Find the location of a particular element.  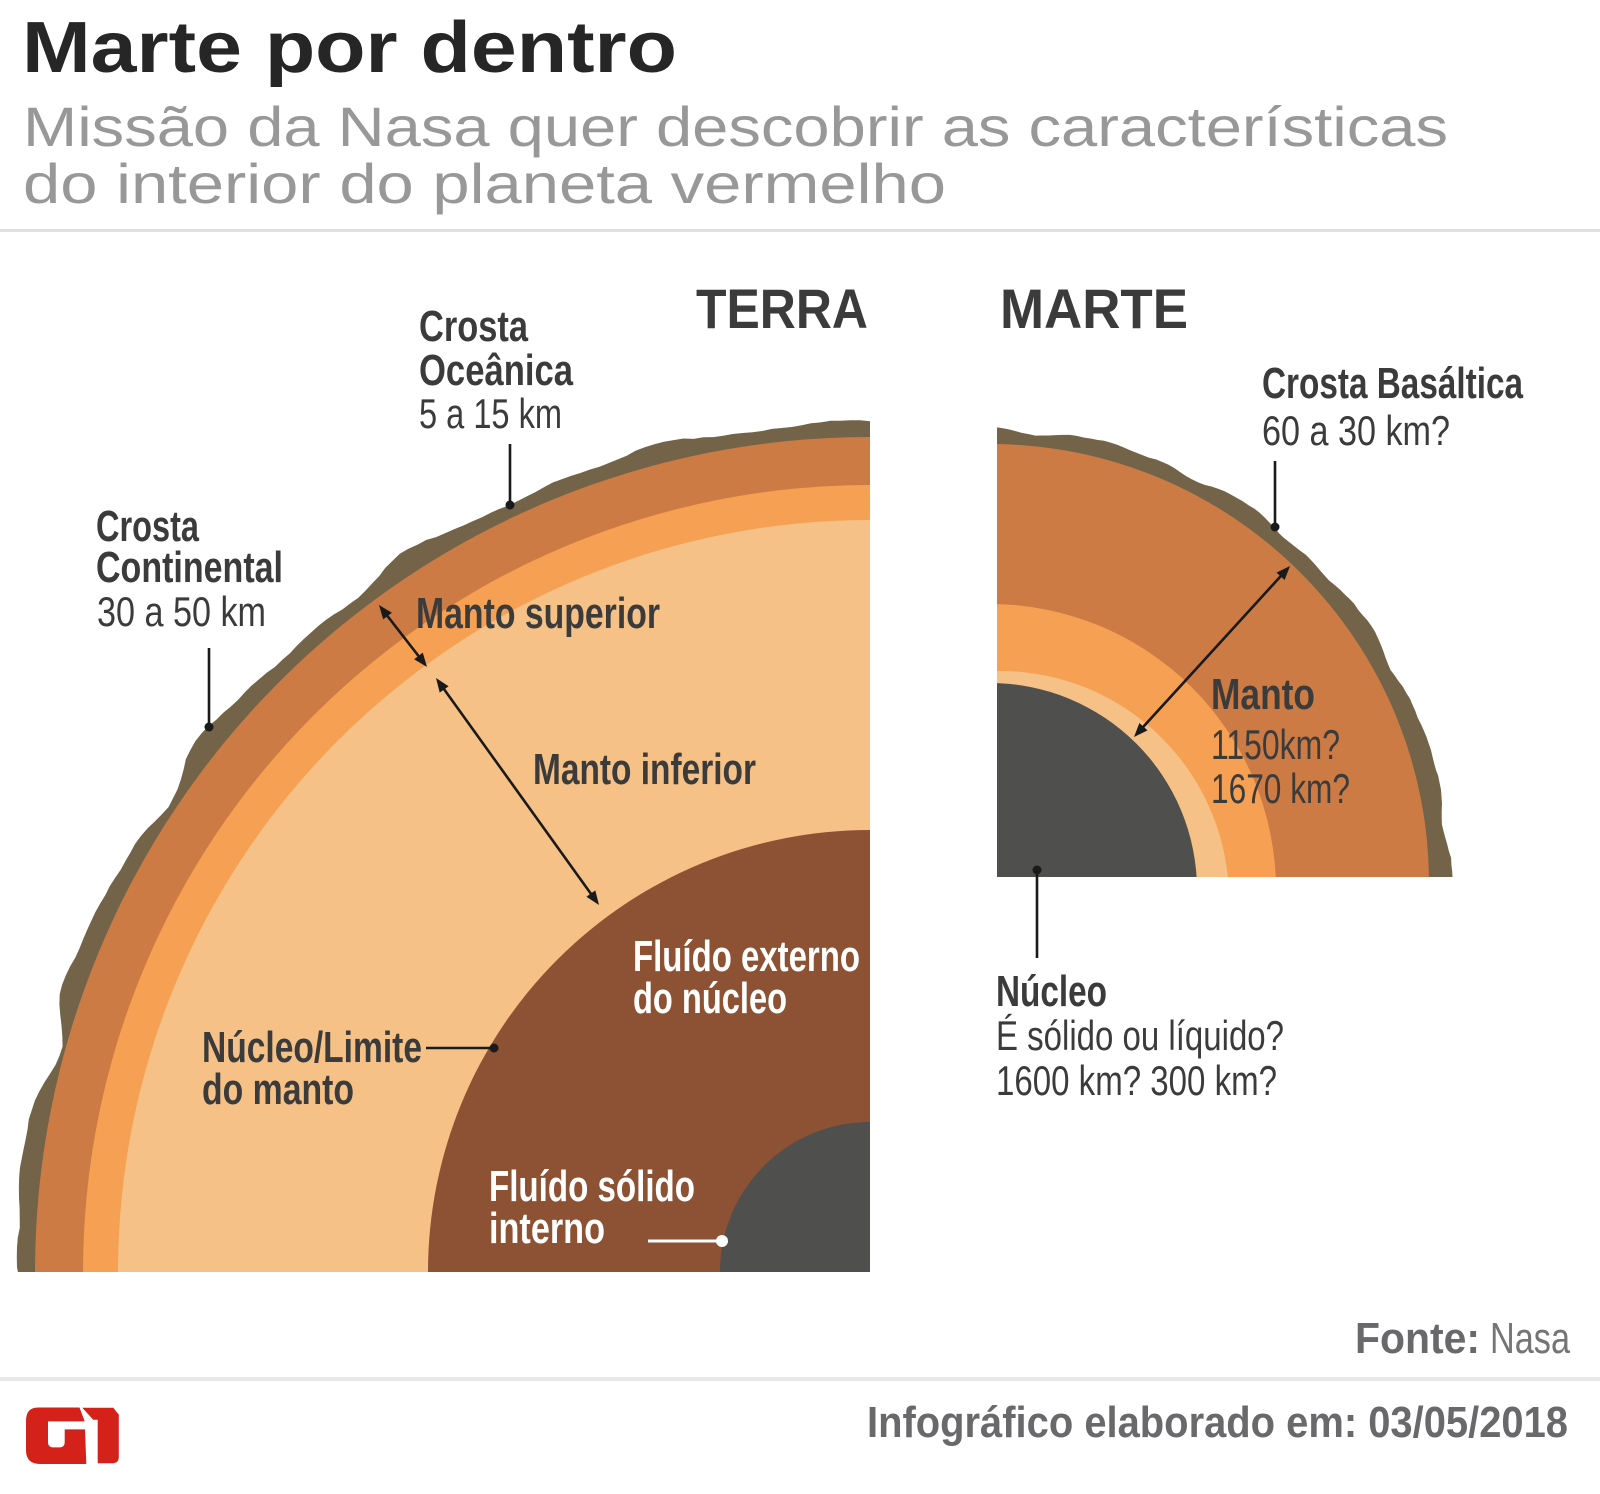

svg-text: MARTE is located at coordinates (1094, 308).